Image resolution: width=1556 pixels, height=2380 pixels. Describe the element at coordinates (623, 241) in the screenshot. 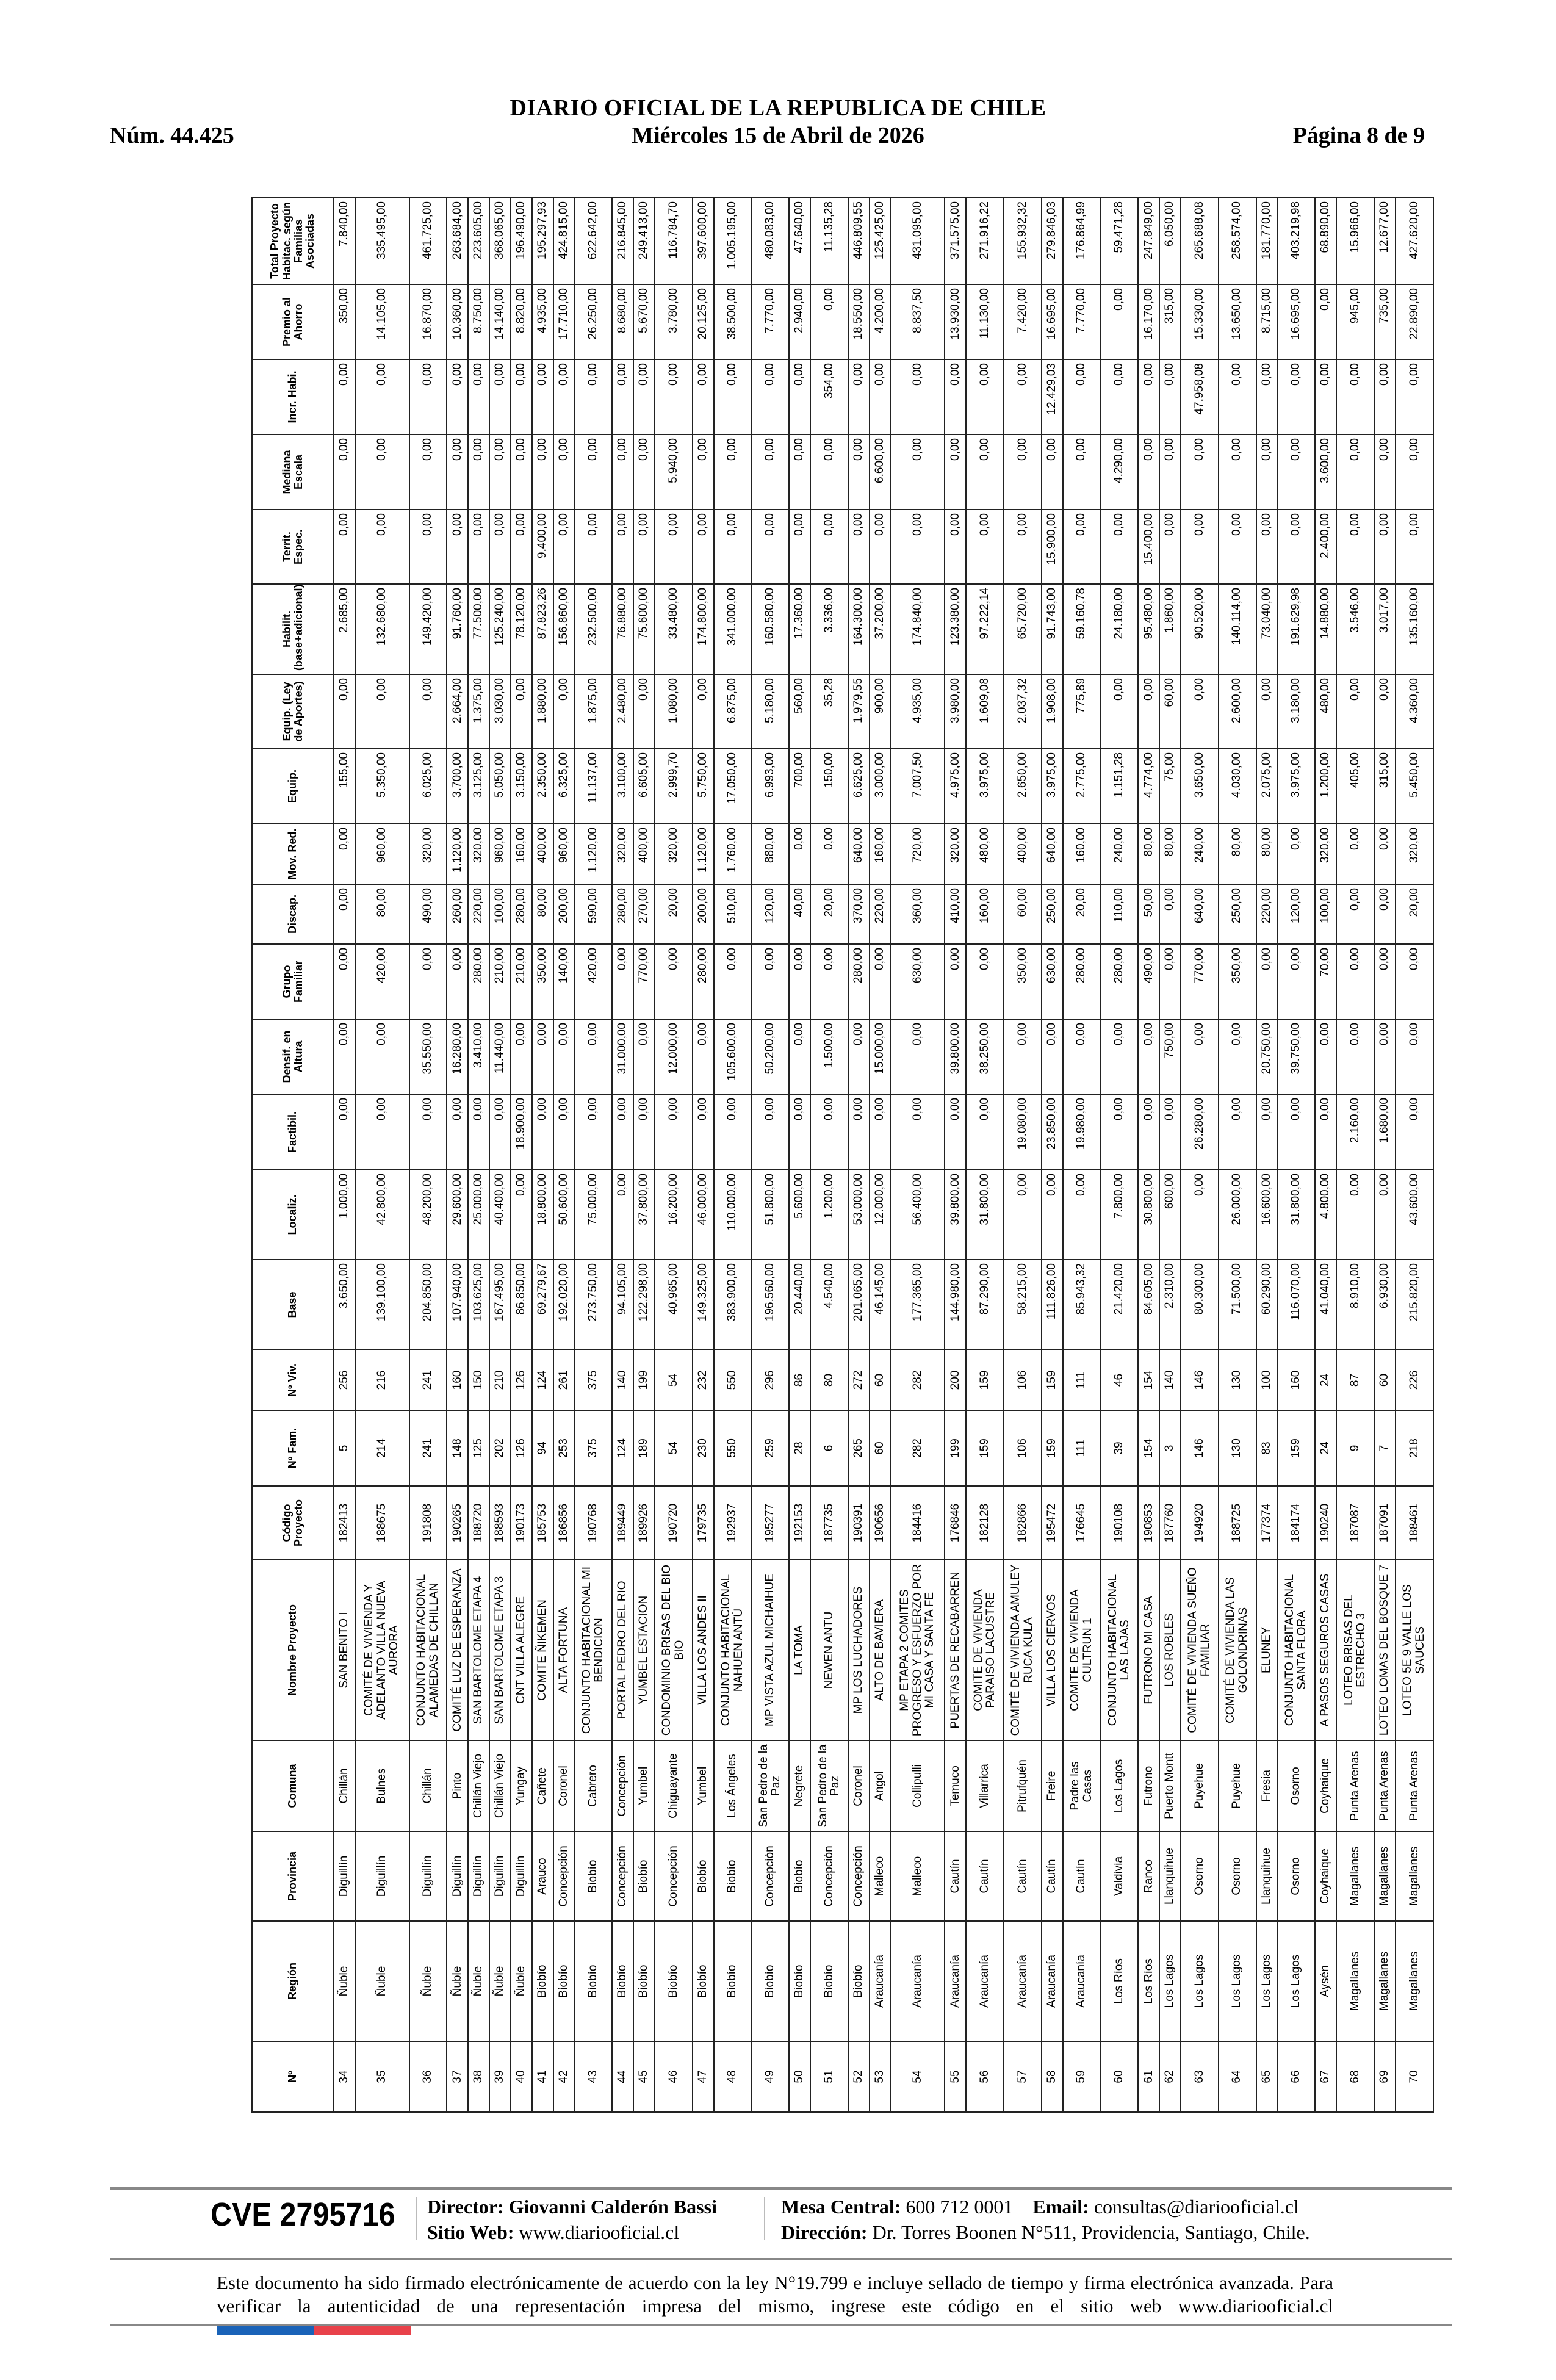

I see `cell-total-proyecto: 216.845,00` at that location.